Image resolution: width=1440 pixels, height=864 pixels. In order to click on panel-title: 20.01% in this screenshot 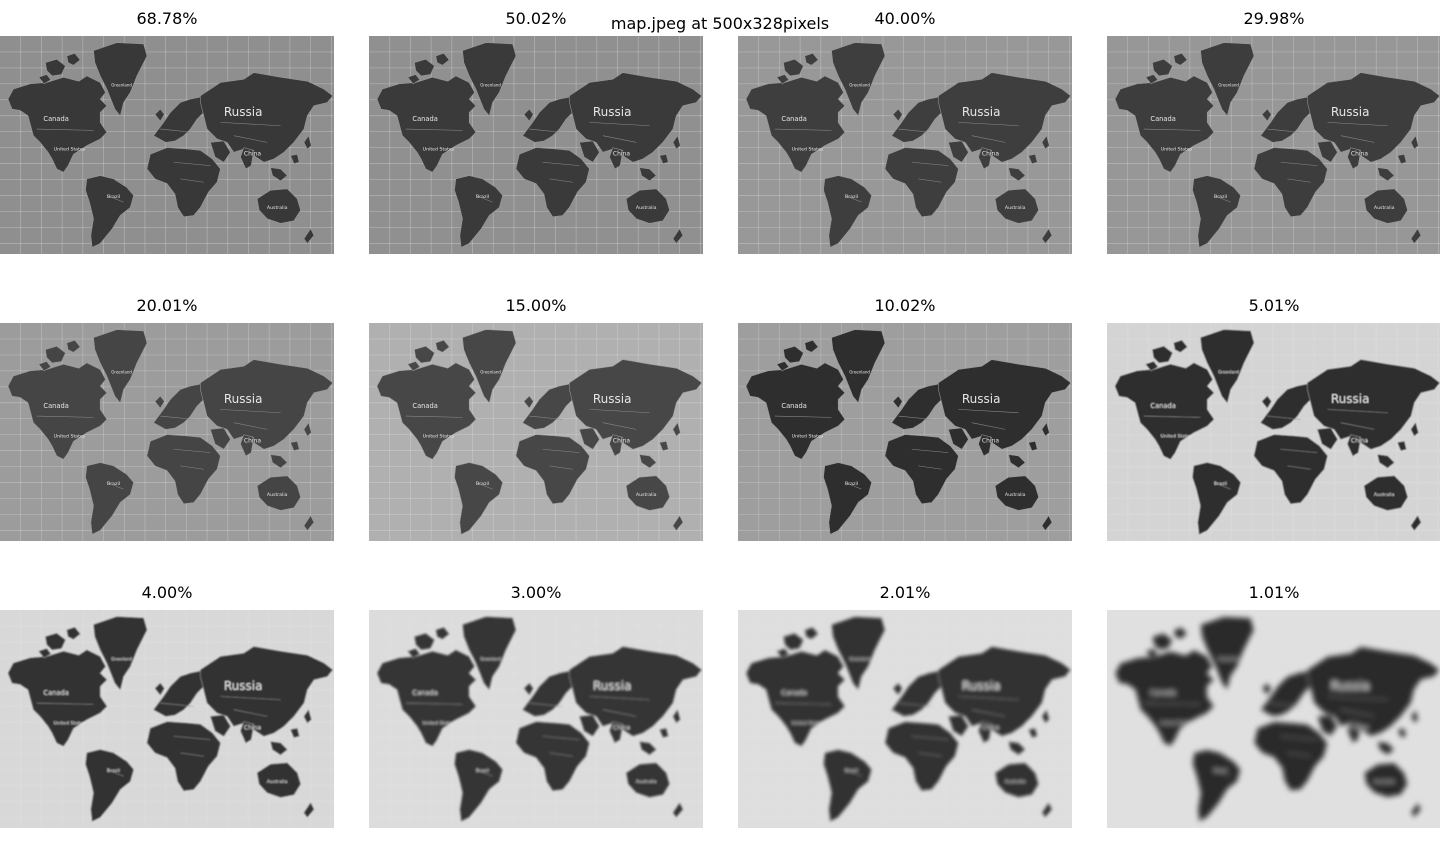, I will do `click(167, 305)`.